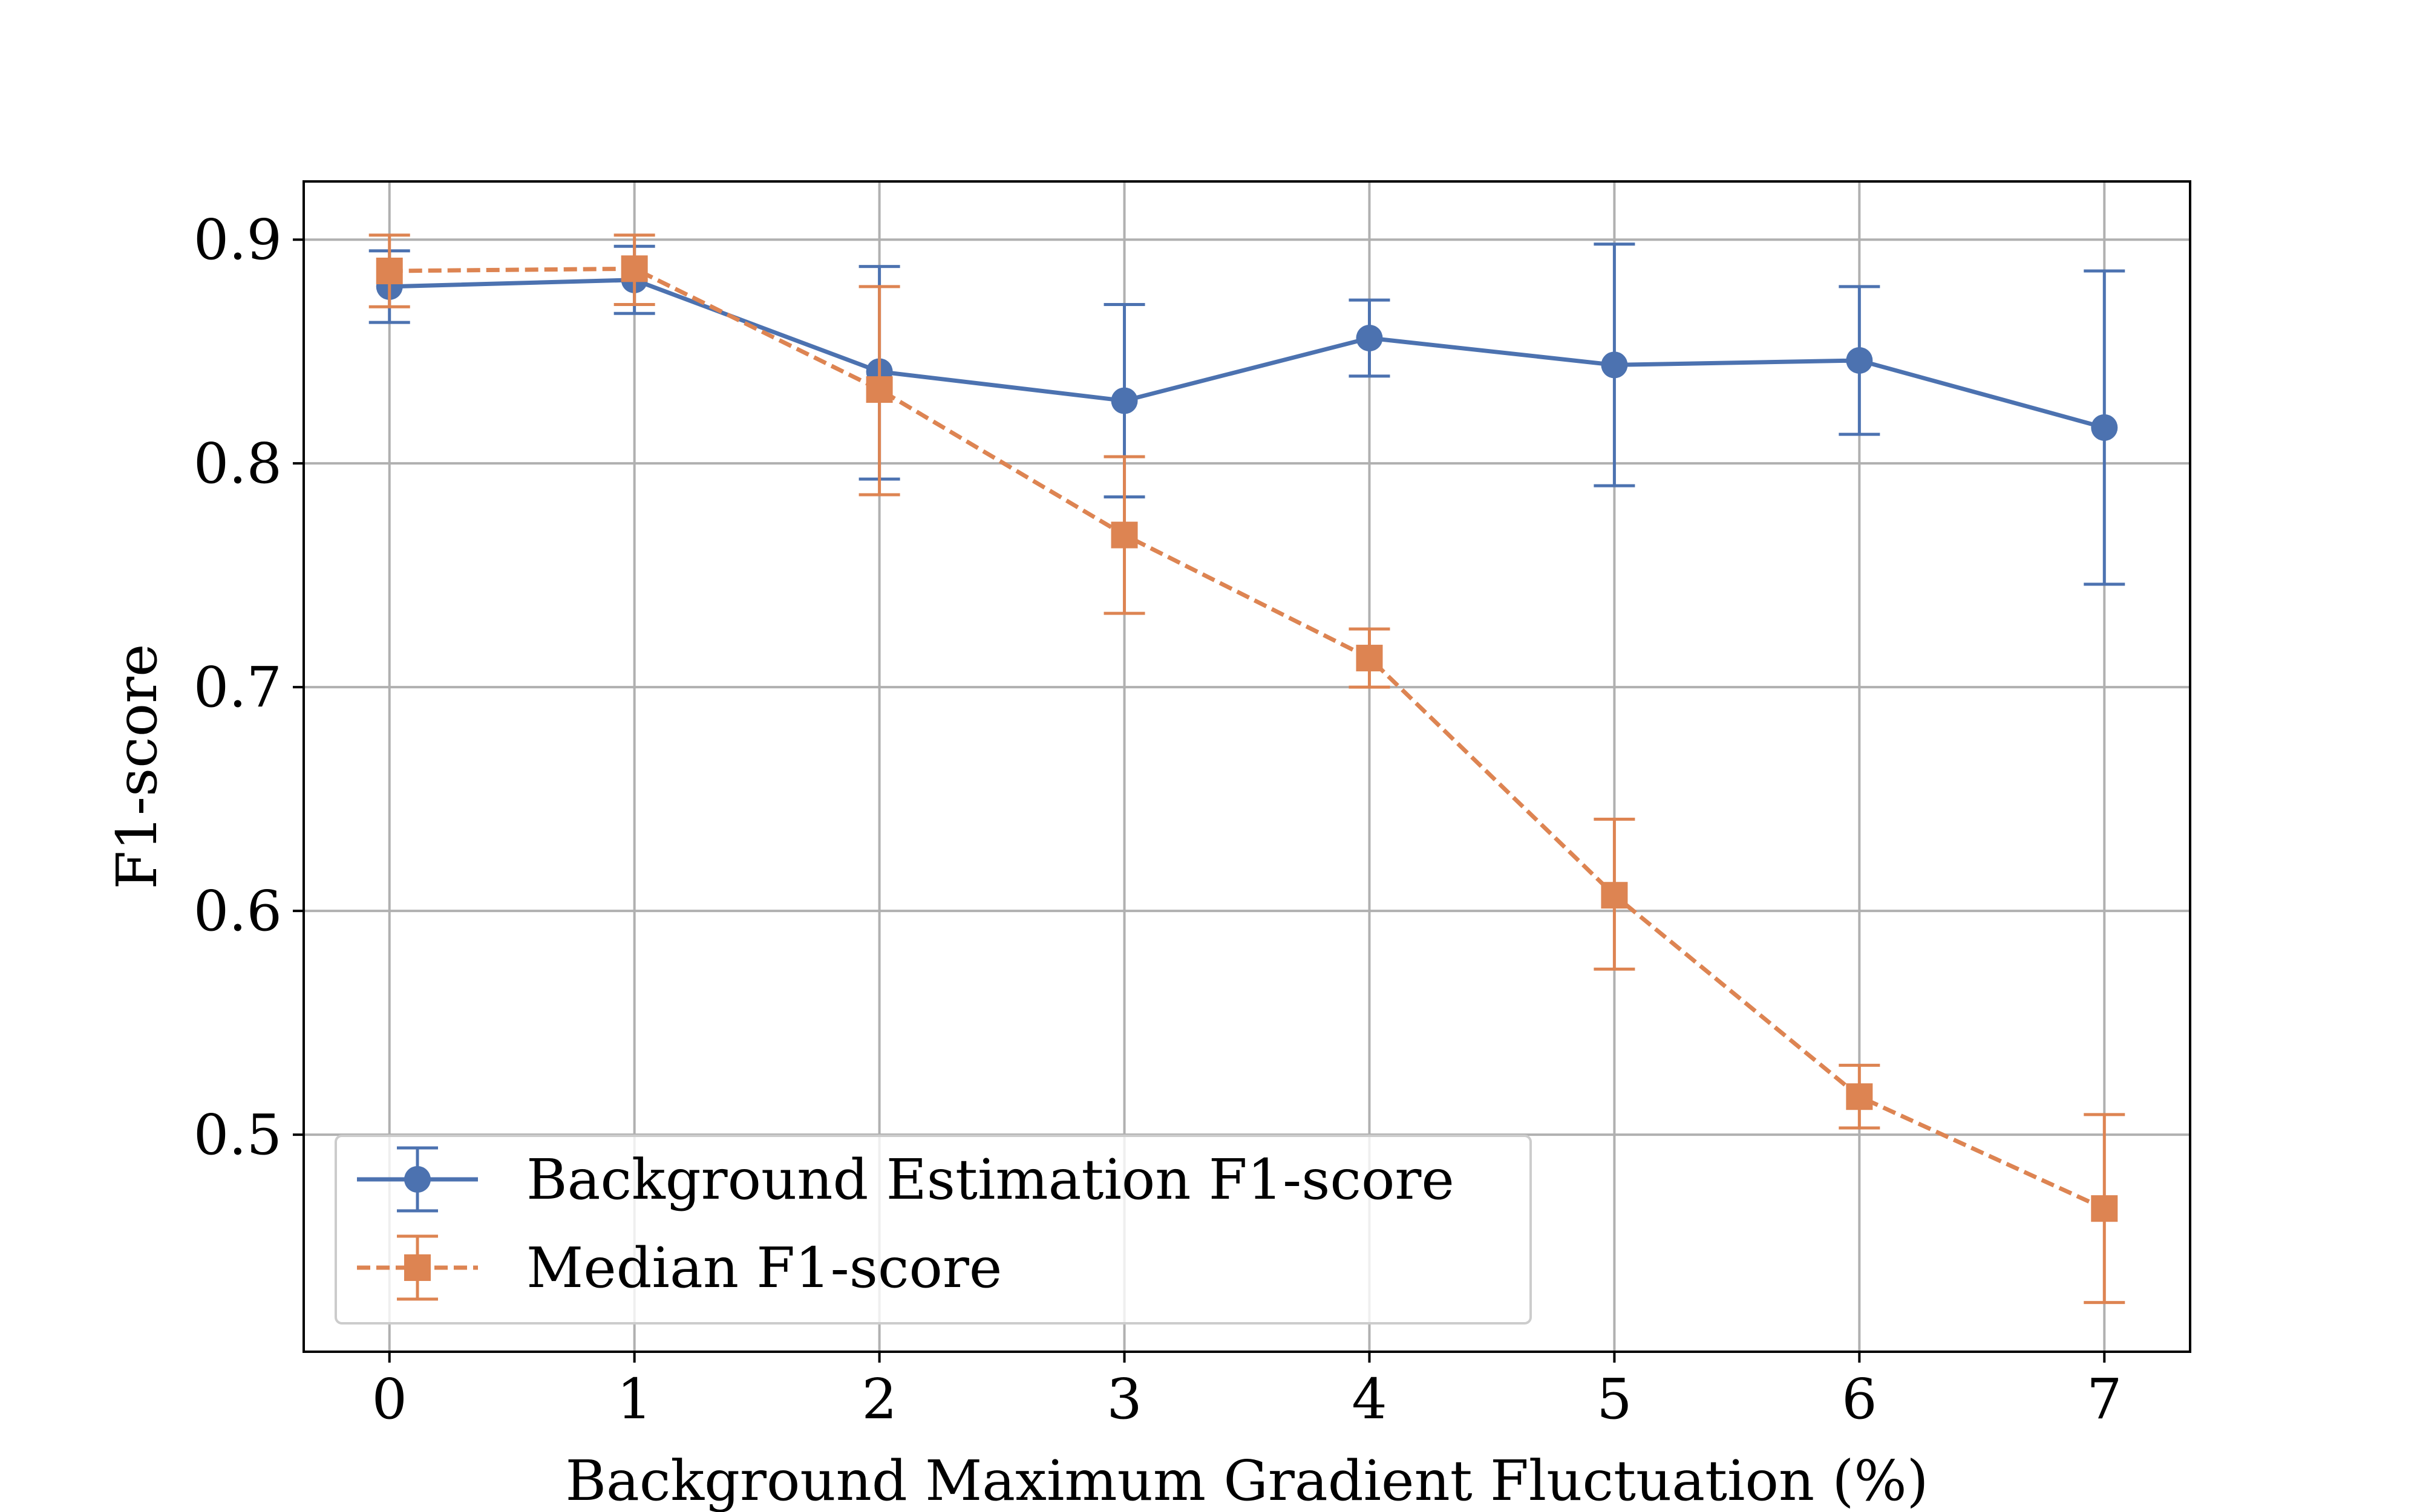  What do you see at coordinates (238, 1135) in the screenshot?
I see `y-tick-label: 0.5` at bounding box center [238, 1135].